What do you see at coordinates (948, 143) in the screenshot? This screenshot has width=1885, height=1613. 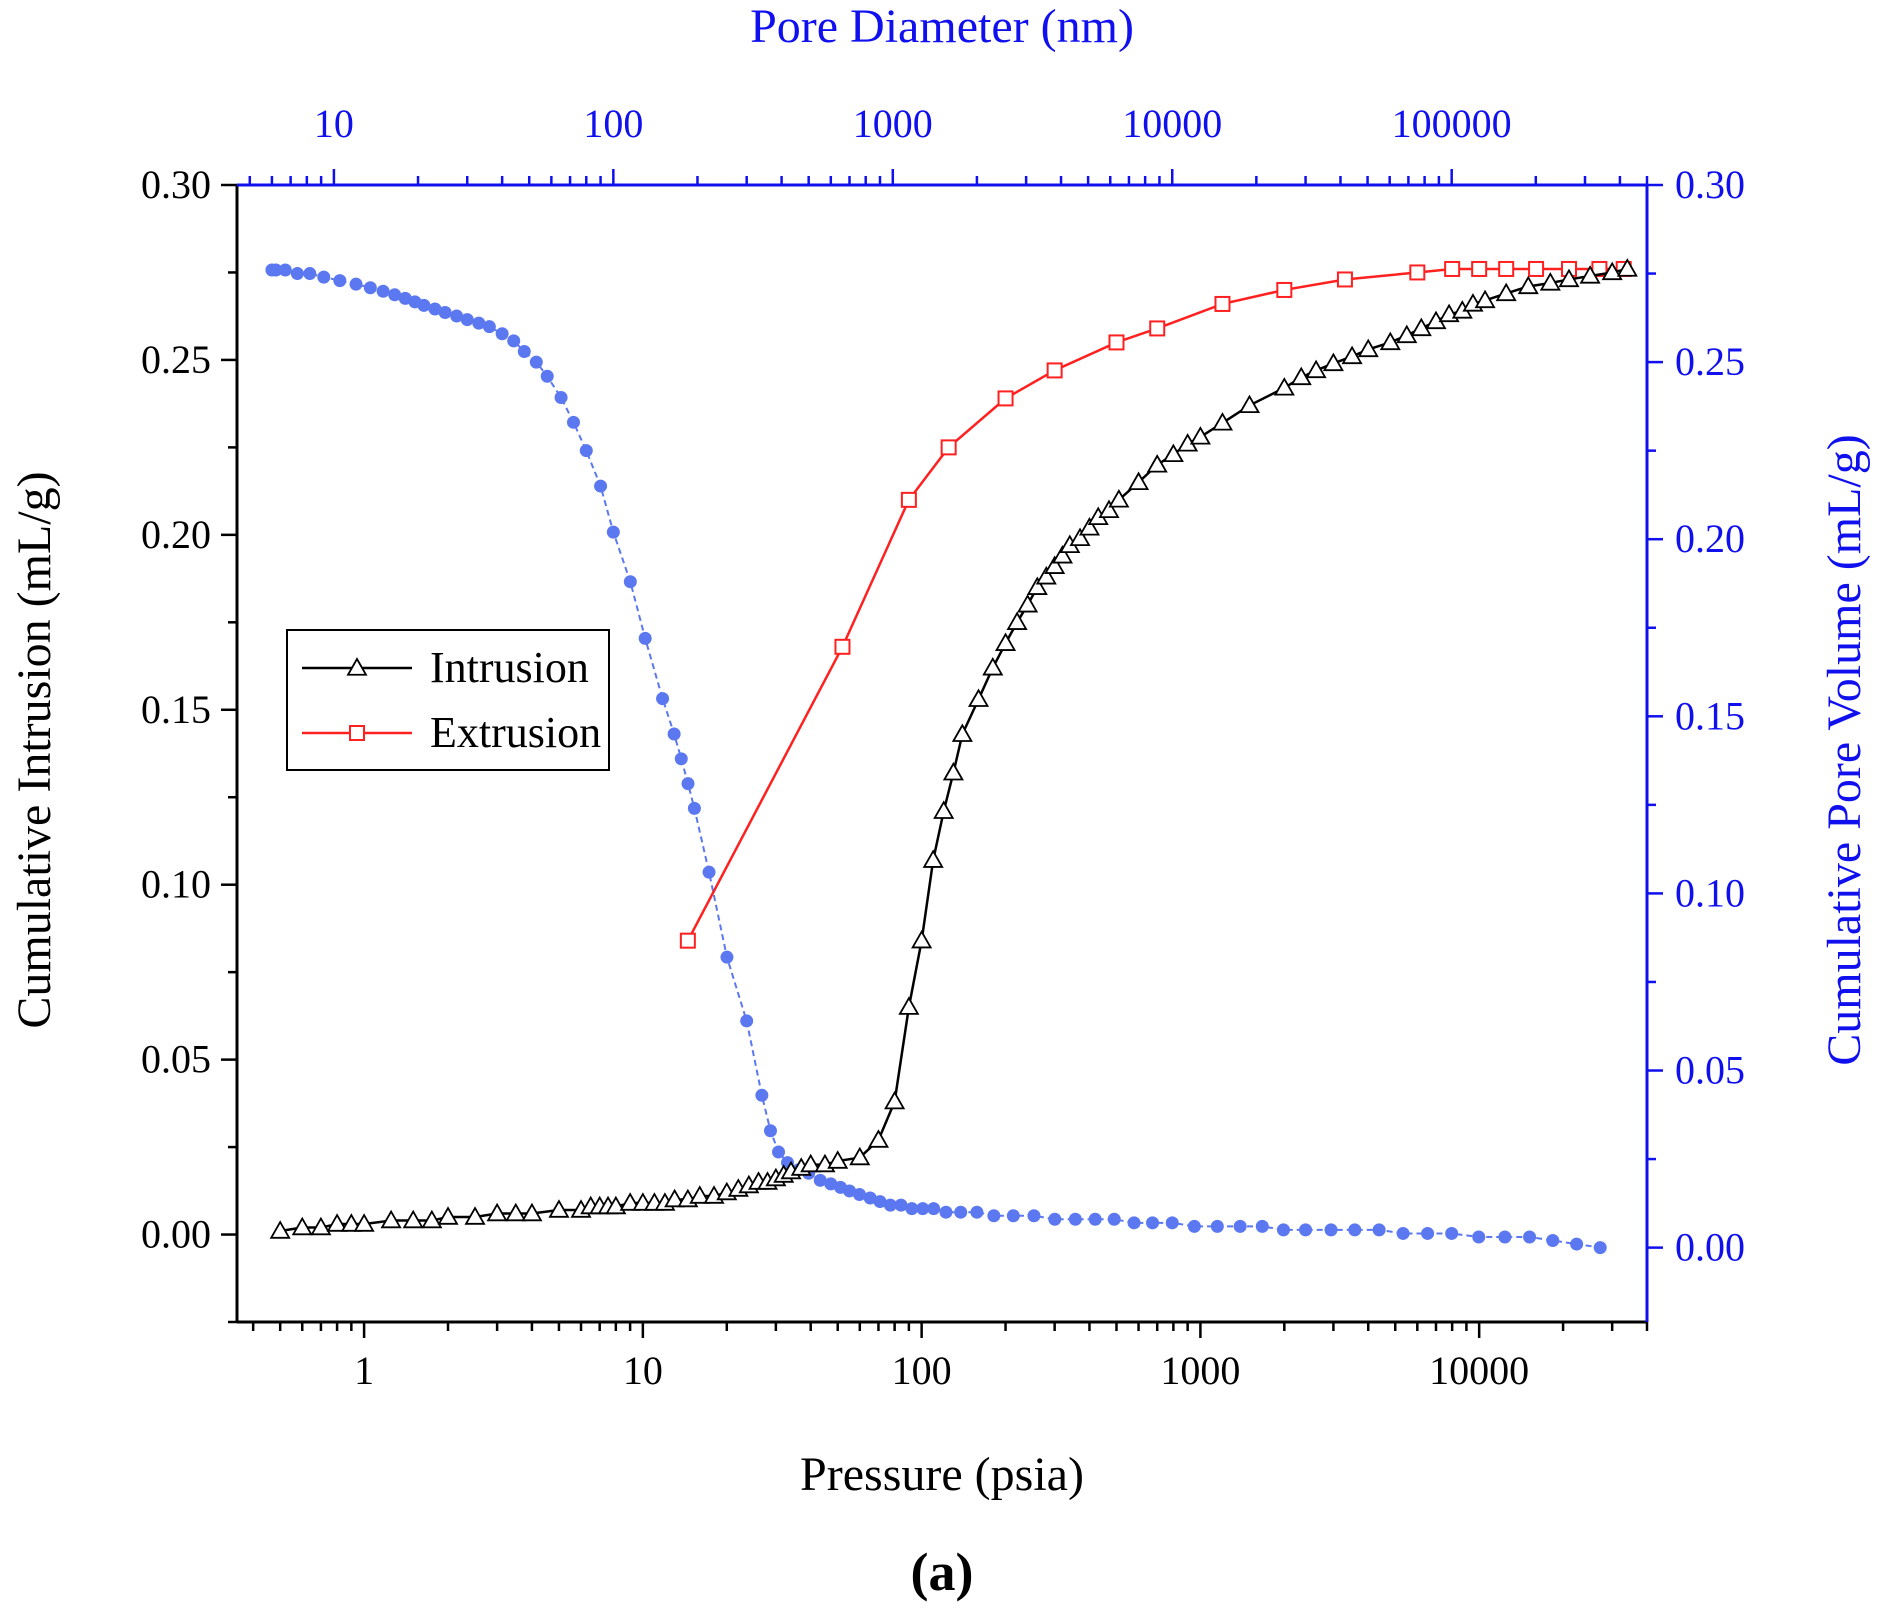 I see `top-axis: 10 100 1000 10000 100000` at bounding box center [948, 143].